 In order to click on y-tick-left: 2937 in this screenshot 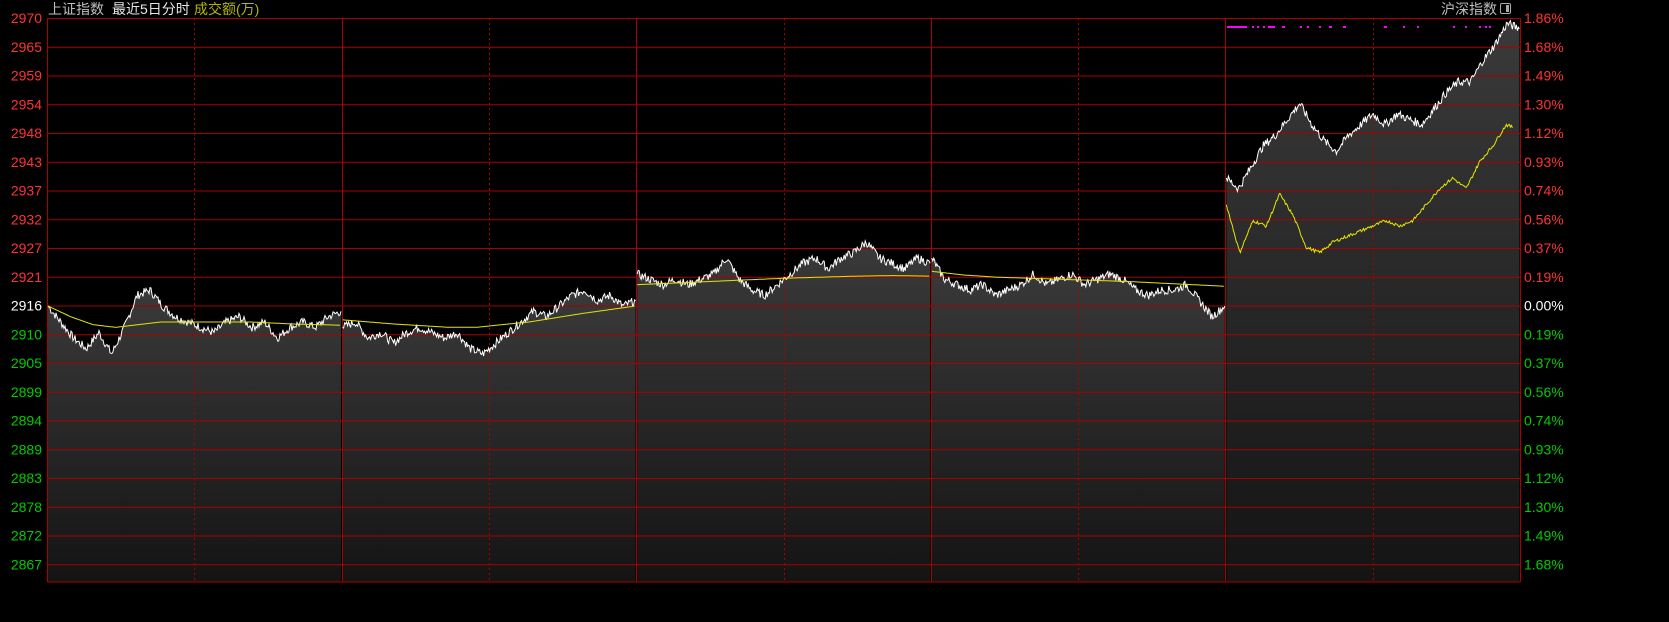, I will do `click(26, 191)`.